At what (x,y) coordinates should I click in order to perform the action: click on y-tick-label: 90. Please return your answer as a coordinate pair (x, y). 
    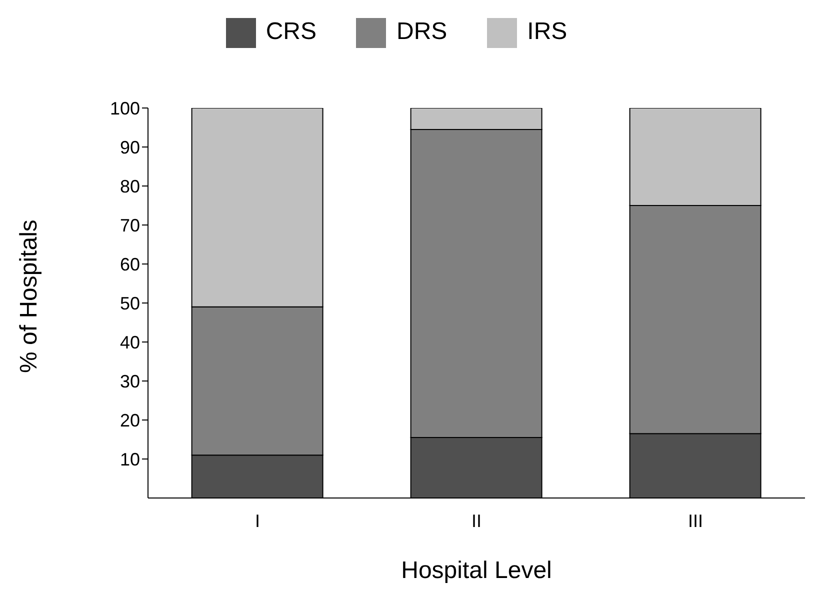
    Looking at the image, I should click on (130, 147).